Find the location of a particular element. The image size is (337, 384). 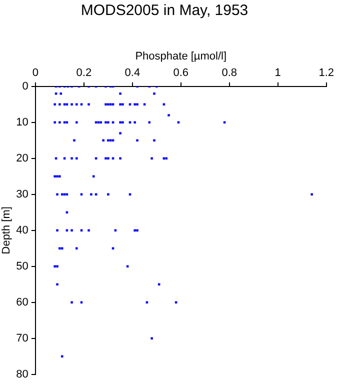

x-tick-label: 1 is located at coordinates (277, 72).